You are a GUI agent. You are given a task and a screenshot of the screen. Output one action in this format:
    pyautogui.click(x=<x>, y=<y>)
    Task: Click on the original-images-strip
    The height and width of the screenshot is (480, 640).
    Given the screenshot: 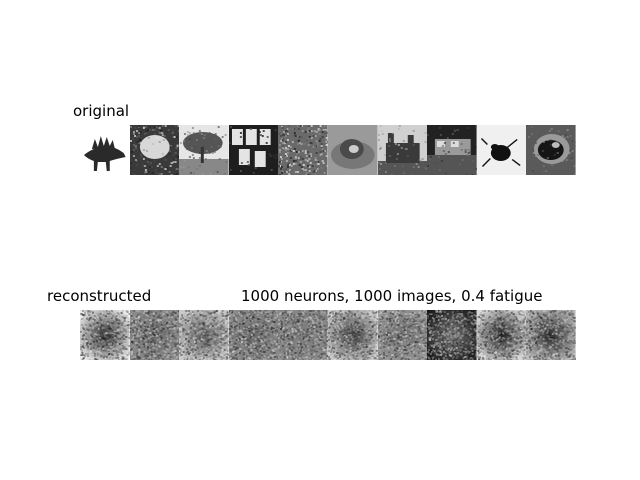 What is the action you would take?
    pyautogui.click(x=328, y=150)
    